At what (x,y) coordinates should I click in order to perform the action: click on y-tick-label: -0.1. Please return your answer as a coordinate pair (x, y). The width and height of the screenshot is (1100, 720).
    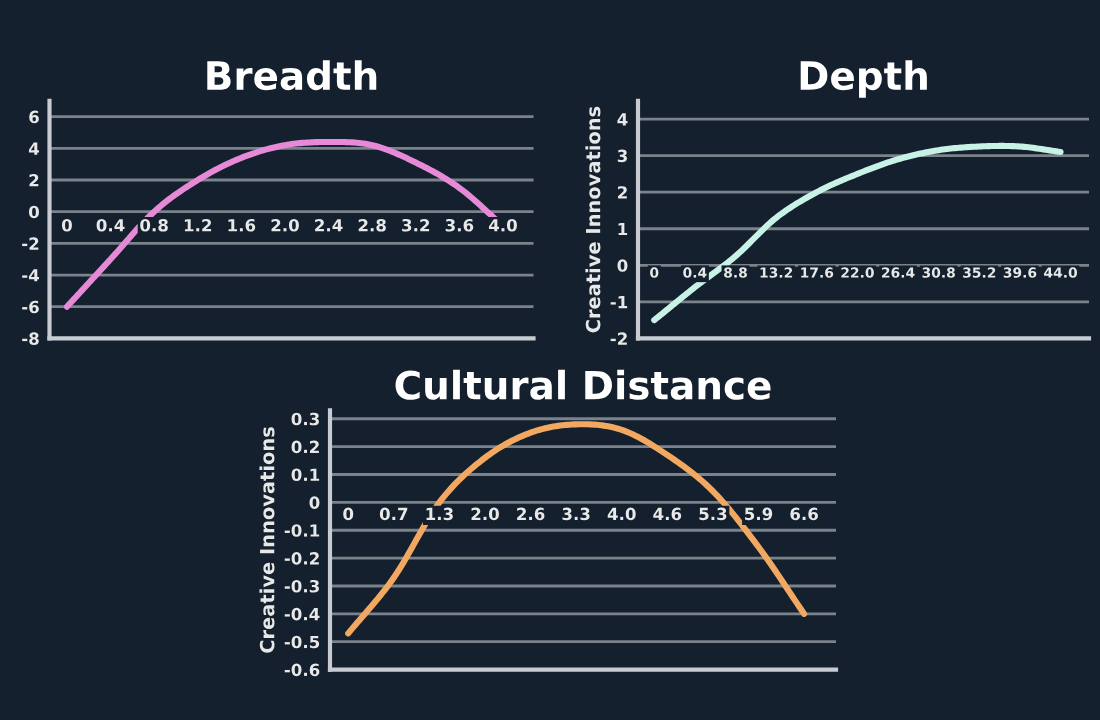
    Looking at the image, I should click on (302, 530).